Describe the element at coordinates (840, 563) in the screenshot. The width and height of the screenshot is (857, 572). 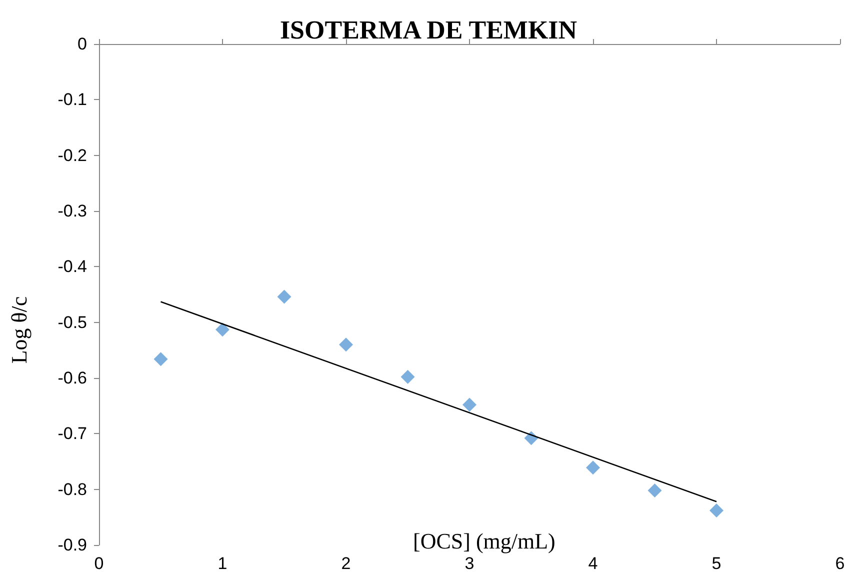
I see `x-tick-label: 6` at that location.